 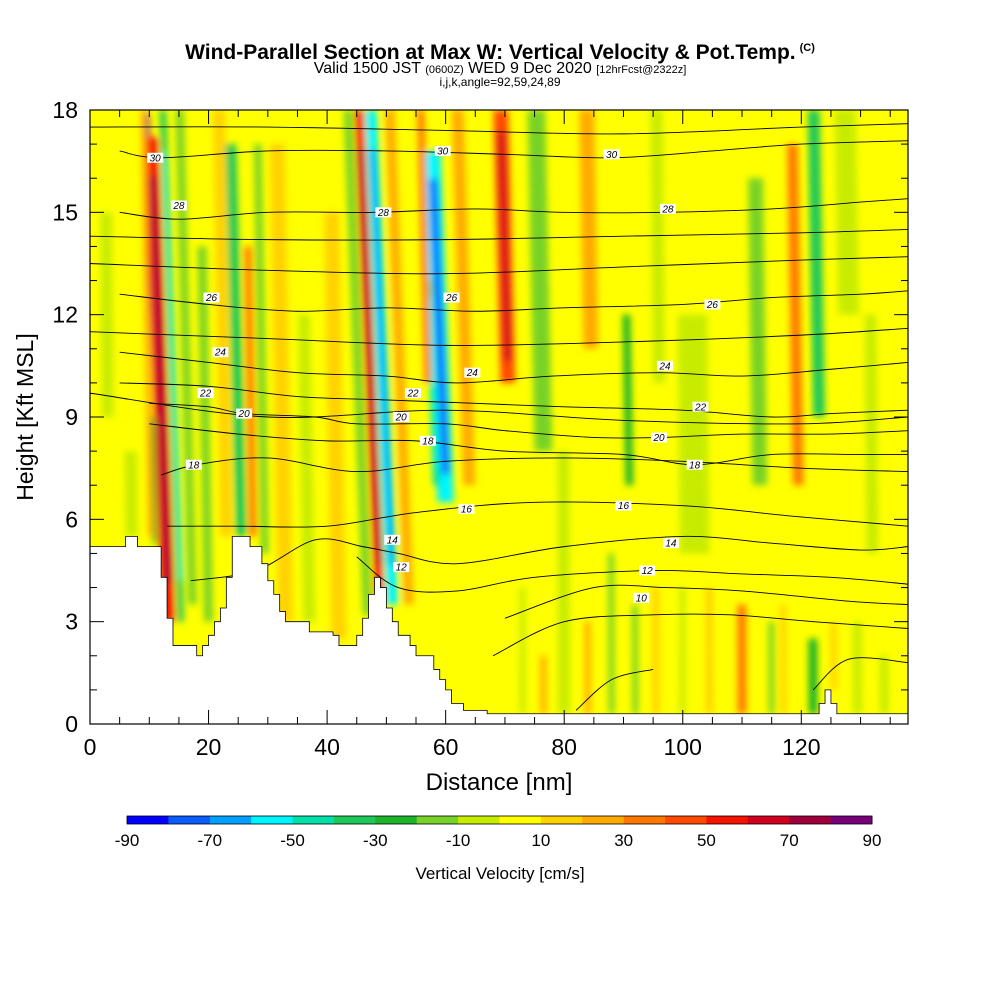 I want to click on isentrope-label-text: 26, so click(x=451, y=298).